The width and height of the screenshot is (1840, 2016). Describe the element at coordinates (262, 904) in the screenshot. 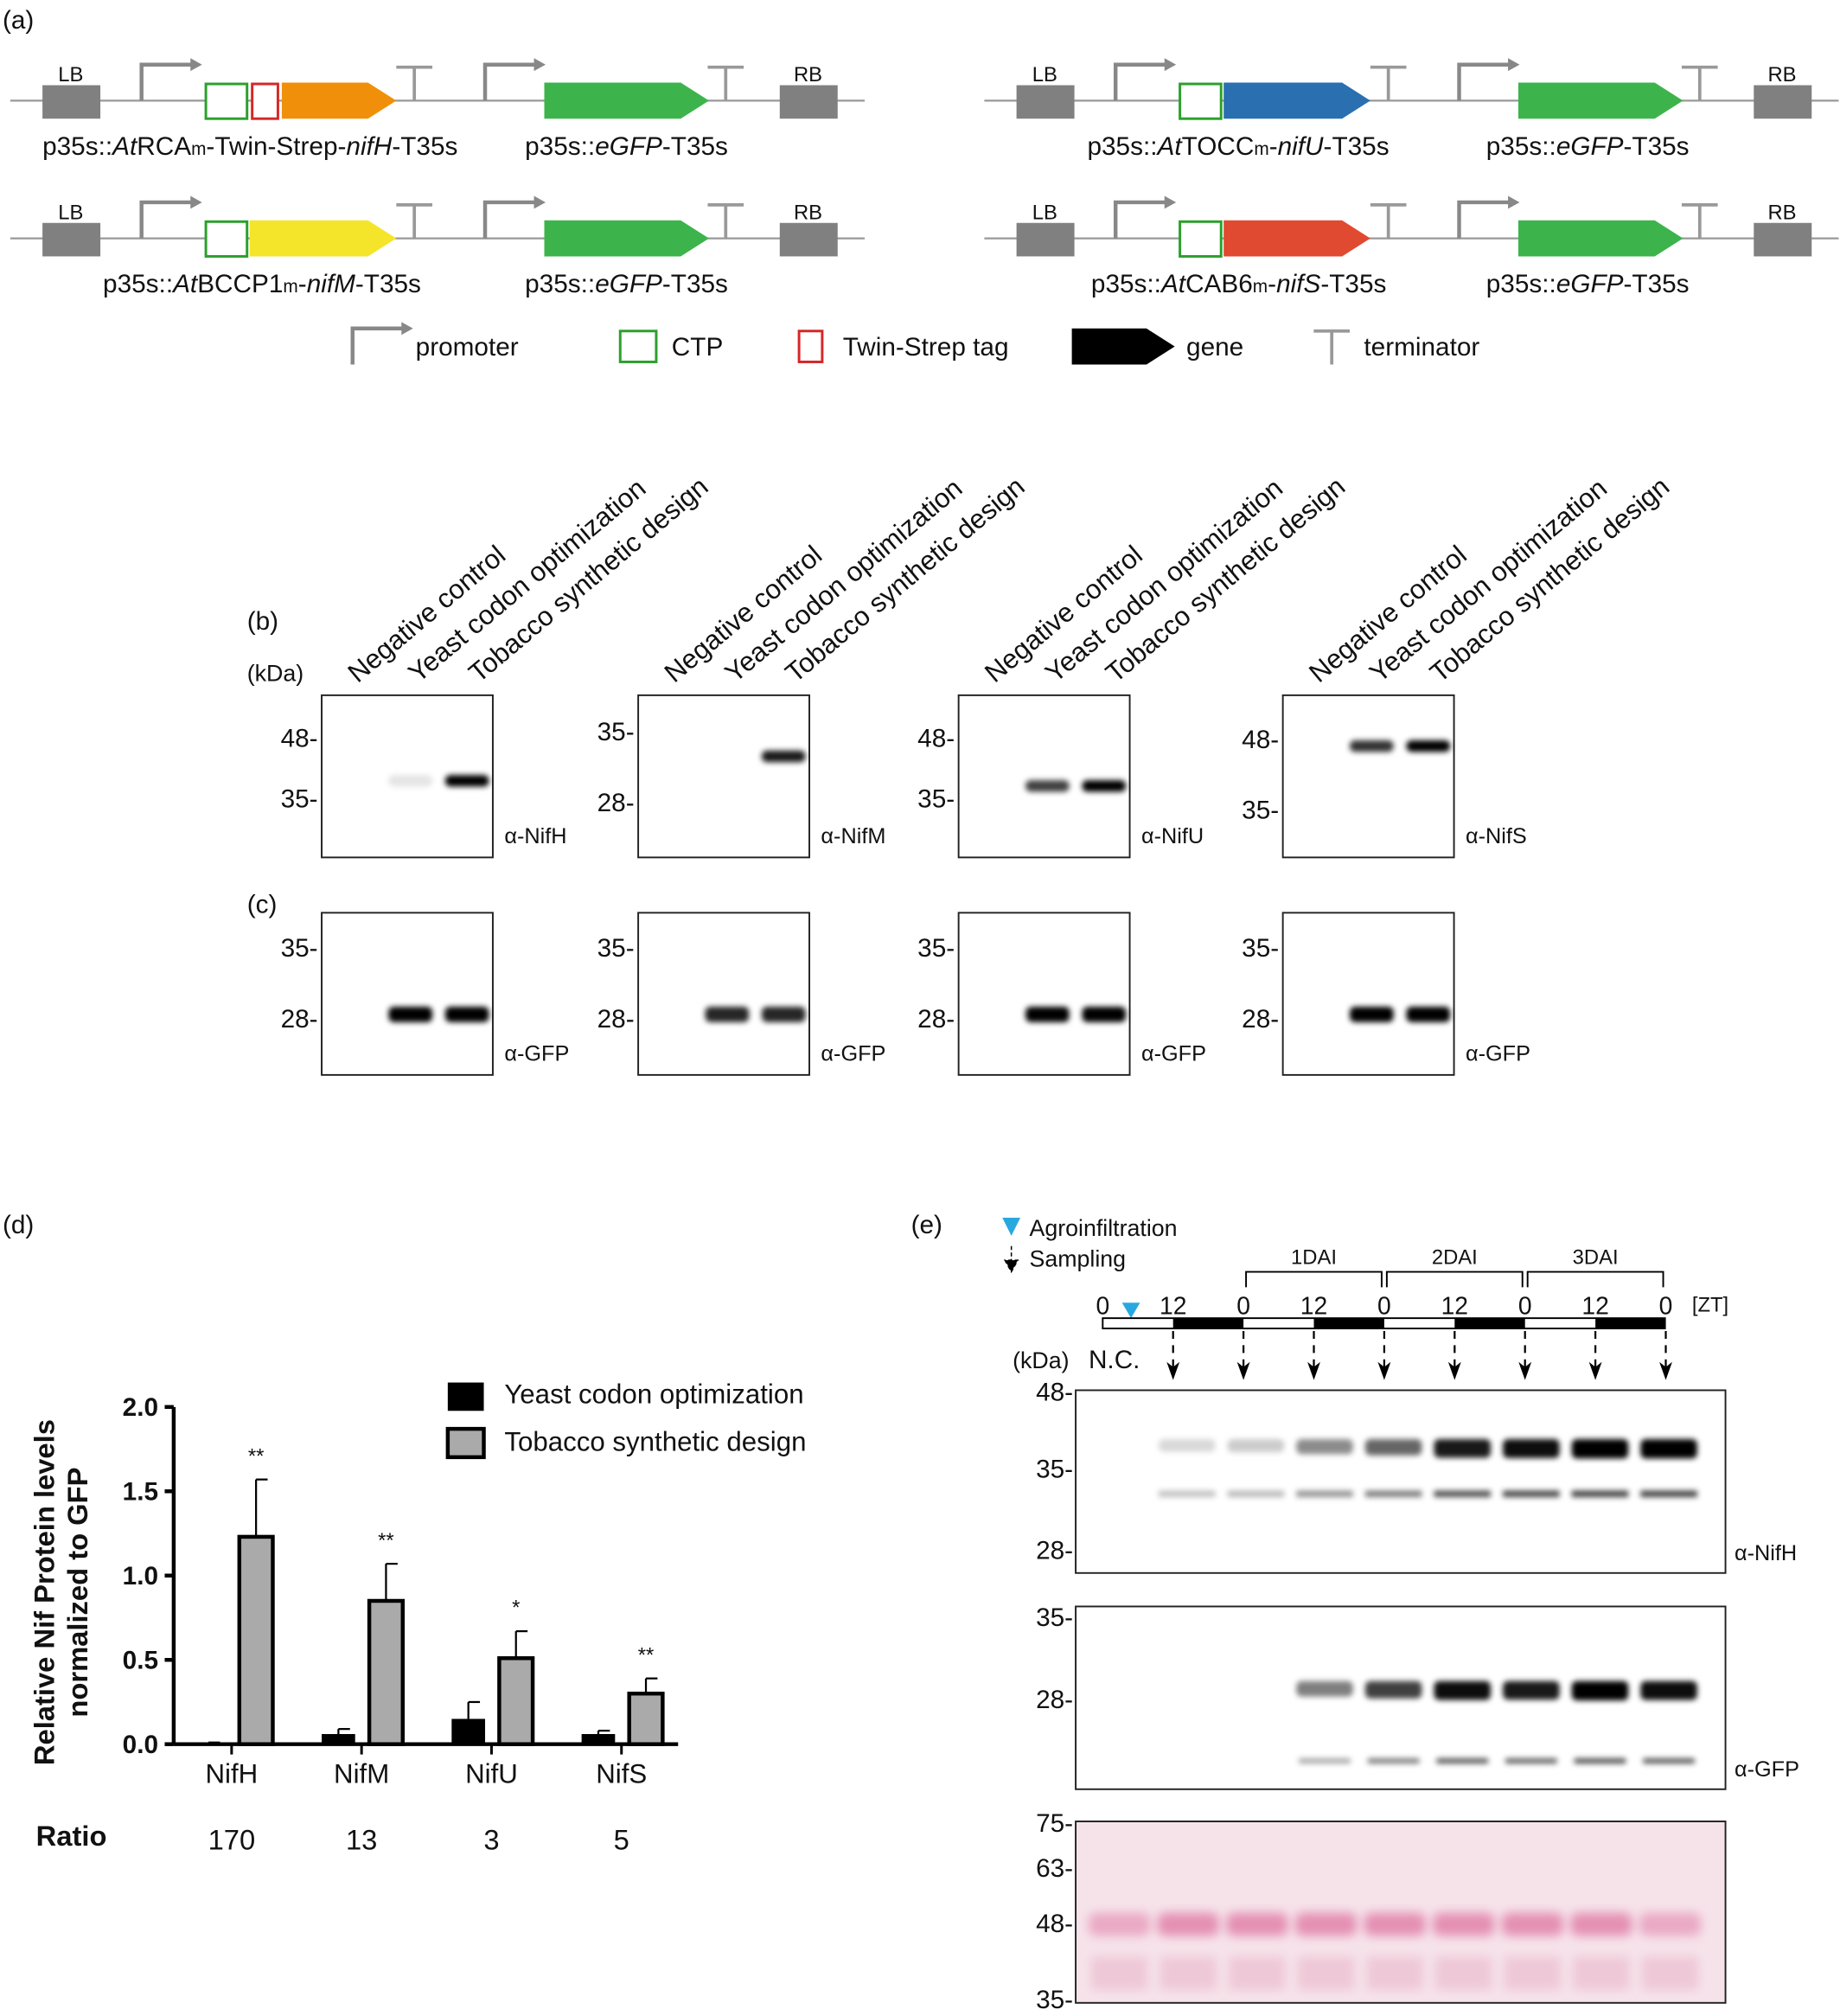

I see `panel-label-c: (c)` at that location.